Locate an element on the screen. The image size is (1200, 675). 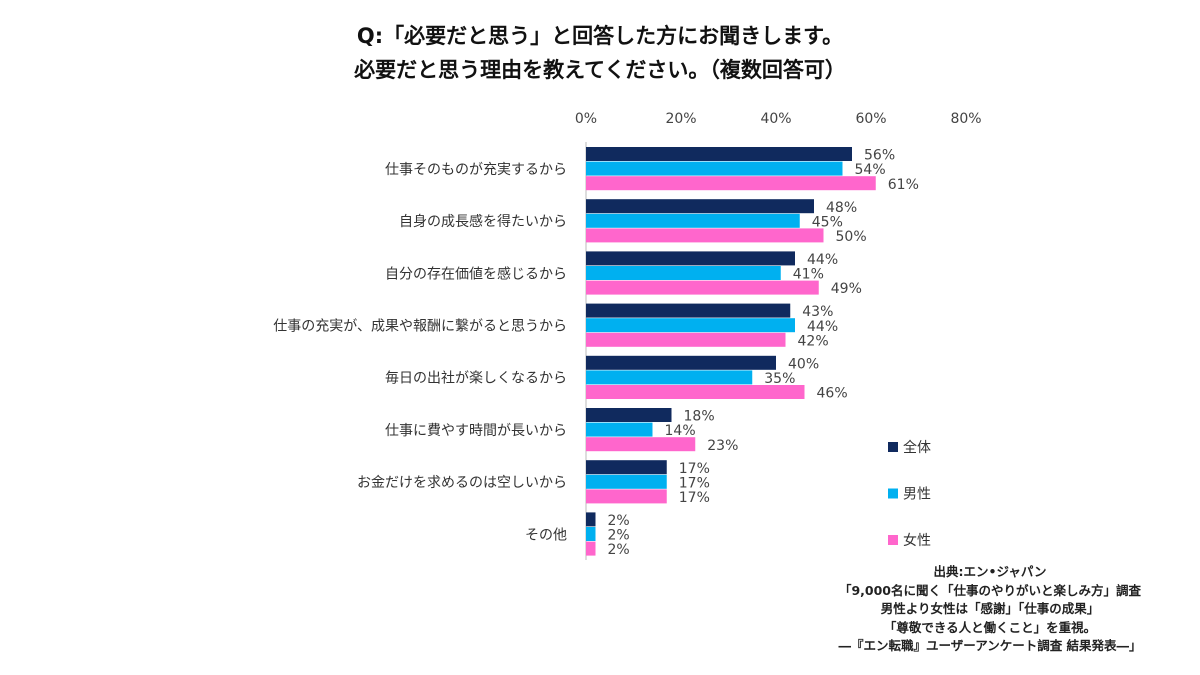
source-line: 「尊敬できる人と働くこと」を重視。 is located at coordinates (990, 627).